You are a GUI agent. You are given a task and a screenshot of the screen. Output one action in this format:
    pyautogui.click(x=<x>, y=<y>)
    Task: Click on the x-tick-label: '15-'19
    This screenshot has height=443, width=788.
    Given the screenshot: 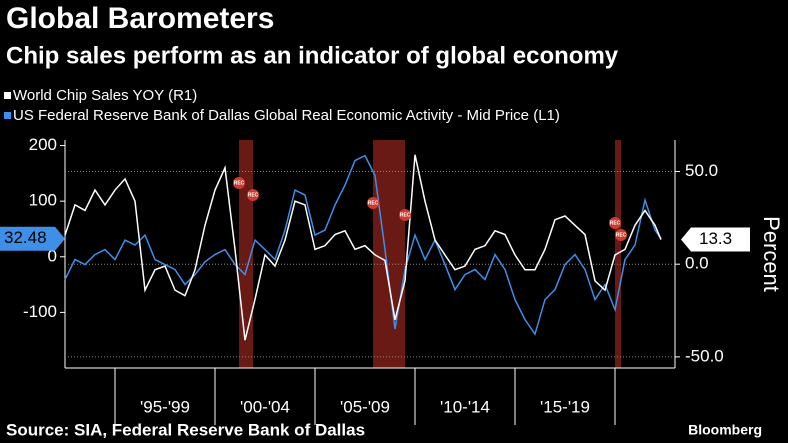 What is the action you would take?
    pyautogui.click(x=565, y=406)
    